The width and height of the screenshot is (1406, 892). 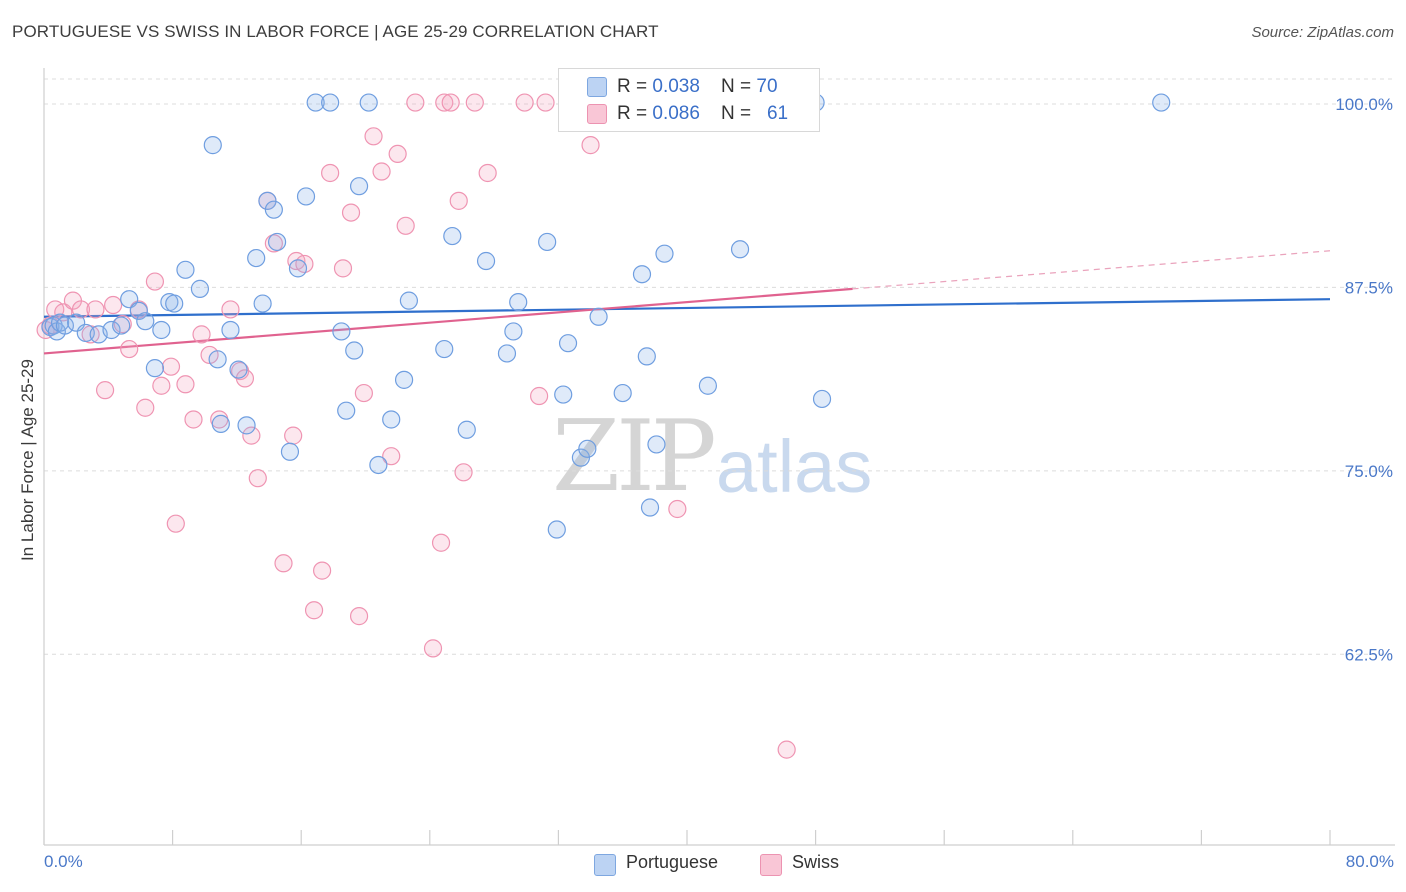 I want to click on x-tick-min: 0.0%, so click(x=63, y=861).